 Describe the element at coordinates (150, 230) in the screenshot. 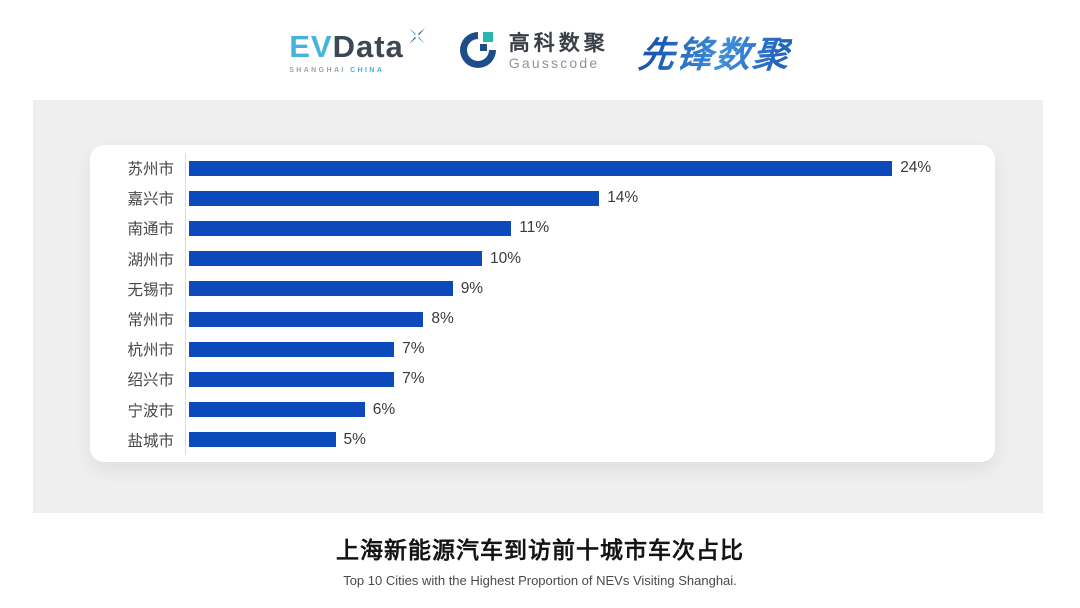

I see `category-label: 南通市` at that location.